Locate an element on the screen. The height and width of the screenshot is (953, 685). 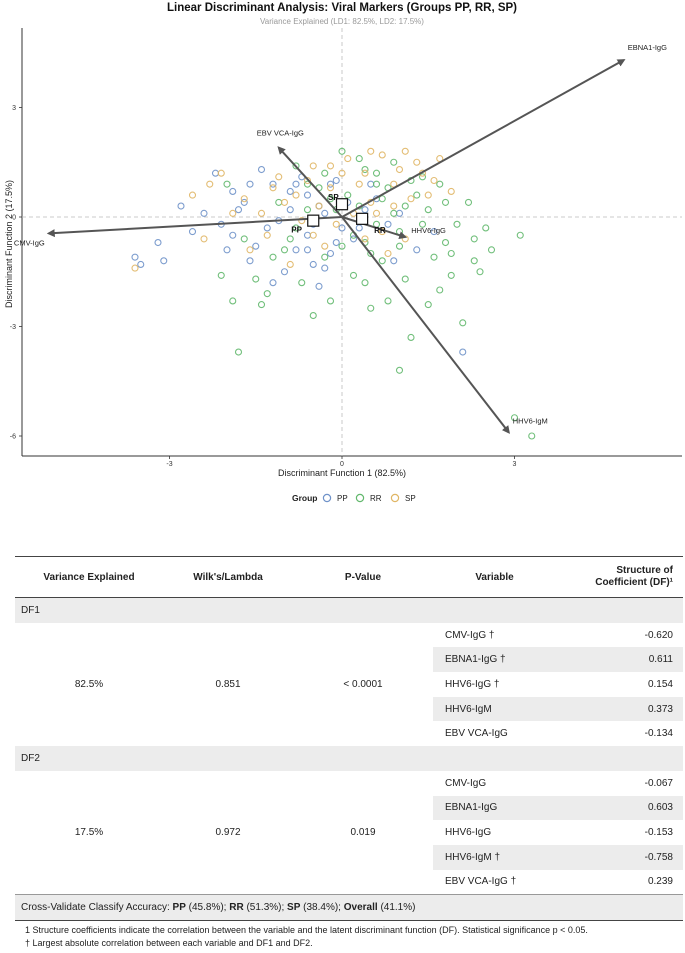
variable-cell: EBV VCA-IgG † is located at coordinates (481, 882).